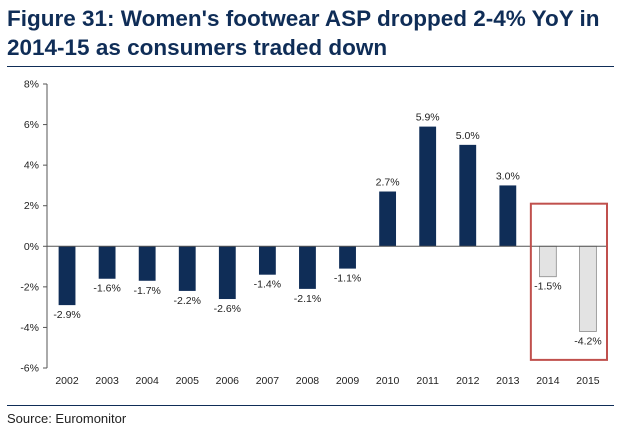  I want to click on bar-2002, so click(67, 276).